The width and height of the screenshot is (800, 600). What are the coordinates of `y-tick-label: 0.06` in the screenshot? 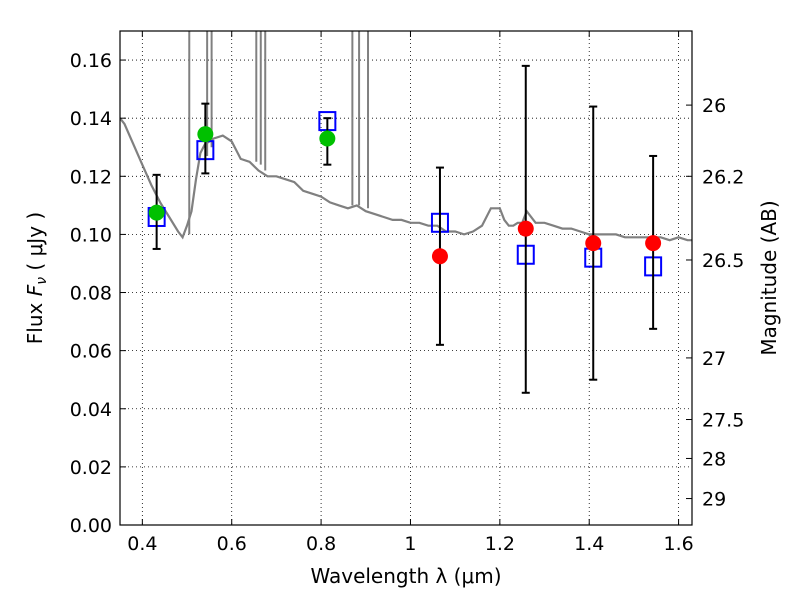 It's located at (91, 352).